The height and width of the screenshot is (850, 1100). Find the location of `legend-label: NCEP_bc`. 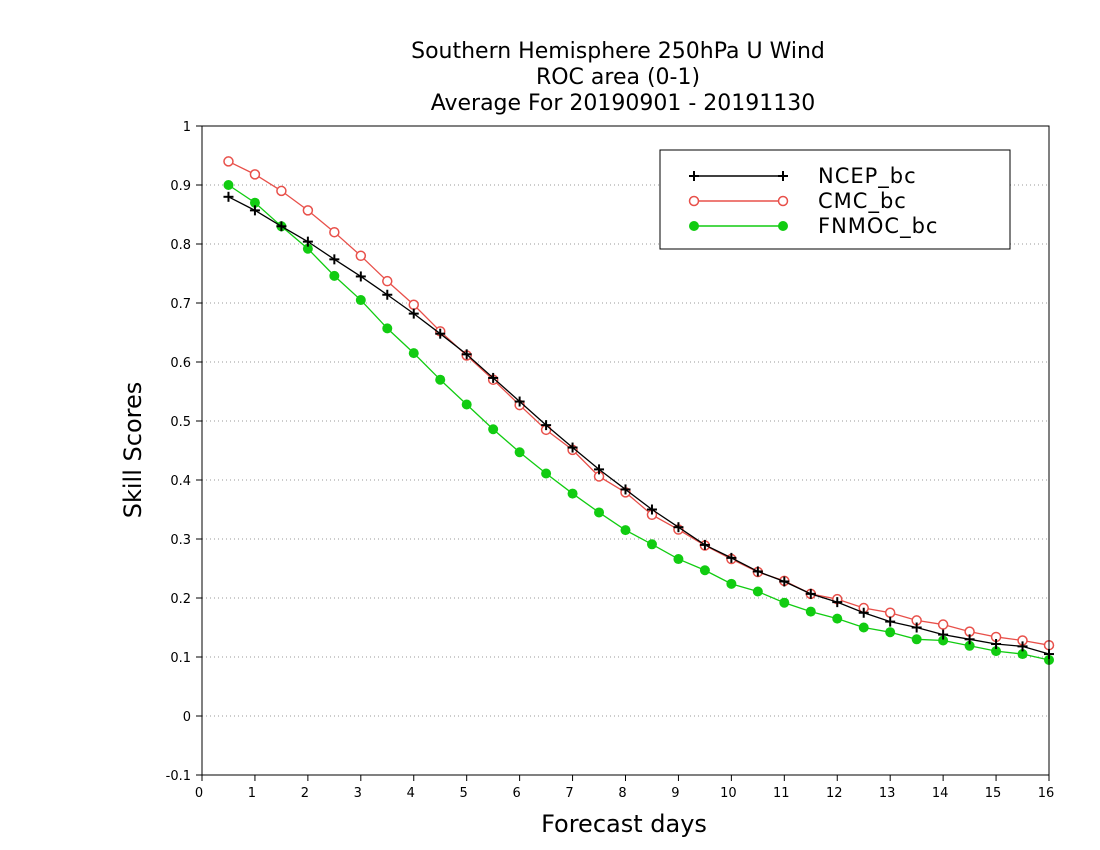

legend-label: NCEP_bc is located at coordinates (867, 176).